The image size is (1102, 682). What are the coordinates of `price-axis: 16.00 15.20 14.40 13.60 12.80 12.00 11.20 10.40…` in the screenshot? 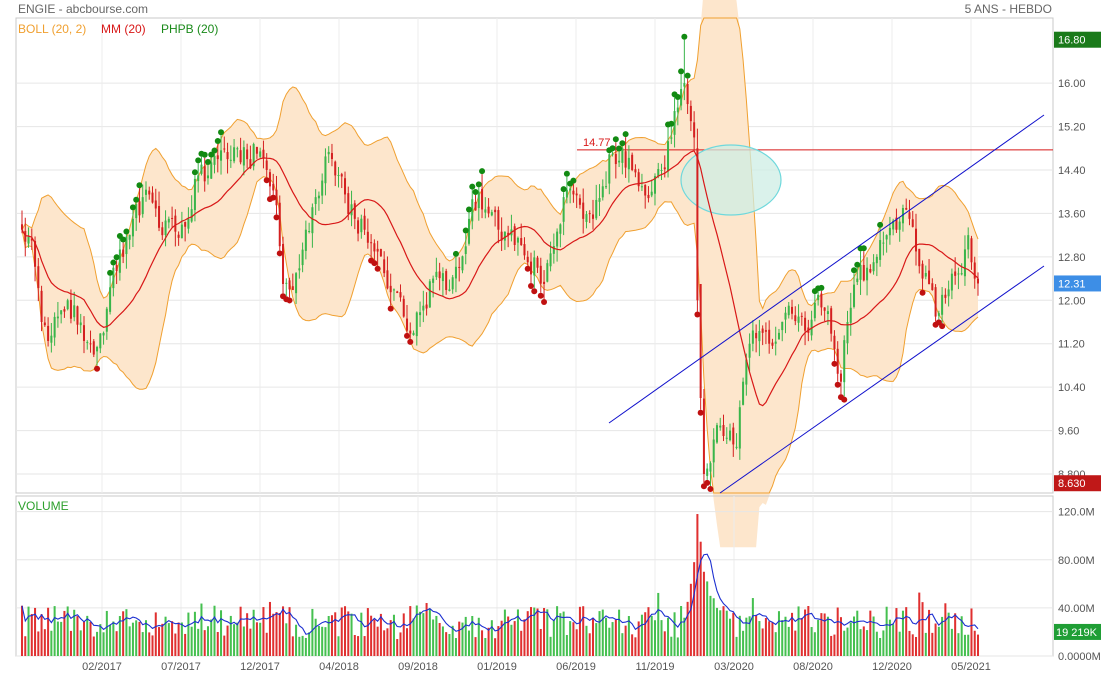 It's located at (1077, 261).